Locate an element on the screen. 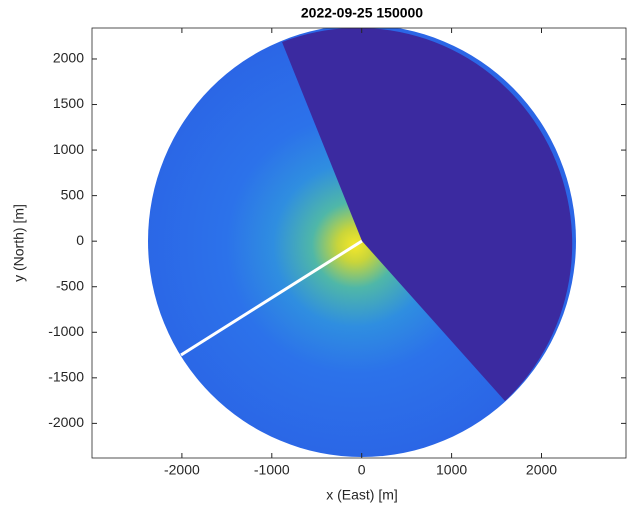  y-tick-label: 1000 is located at coordinates (68, 149).